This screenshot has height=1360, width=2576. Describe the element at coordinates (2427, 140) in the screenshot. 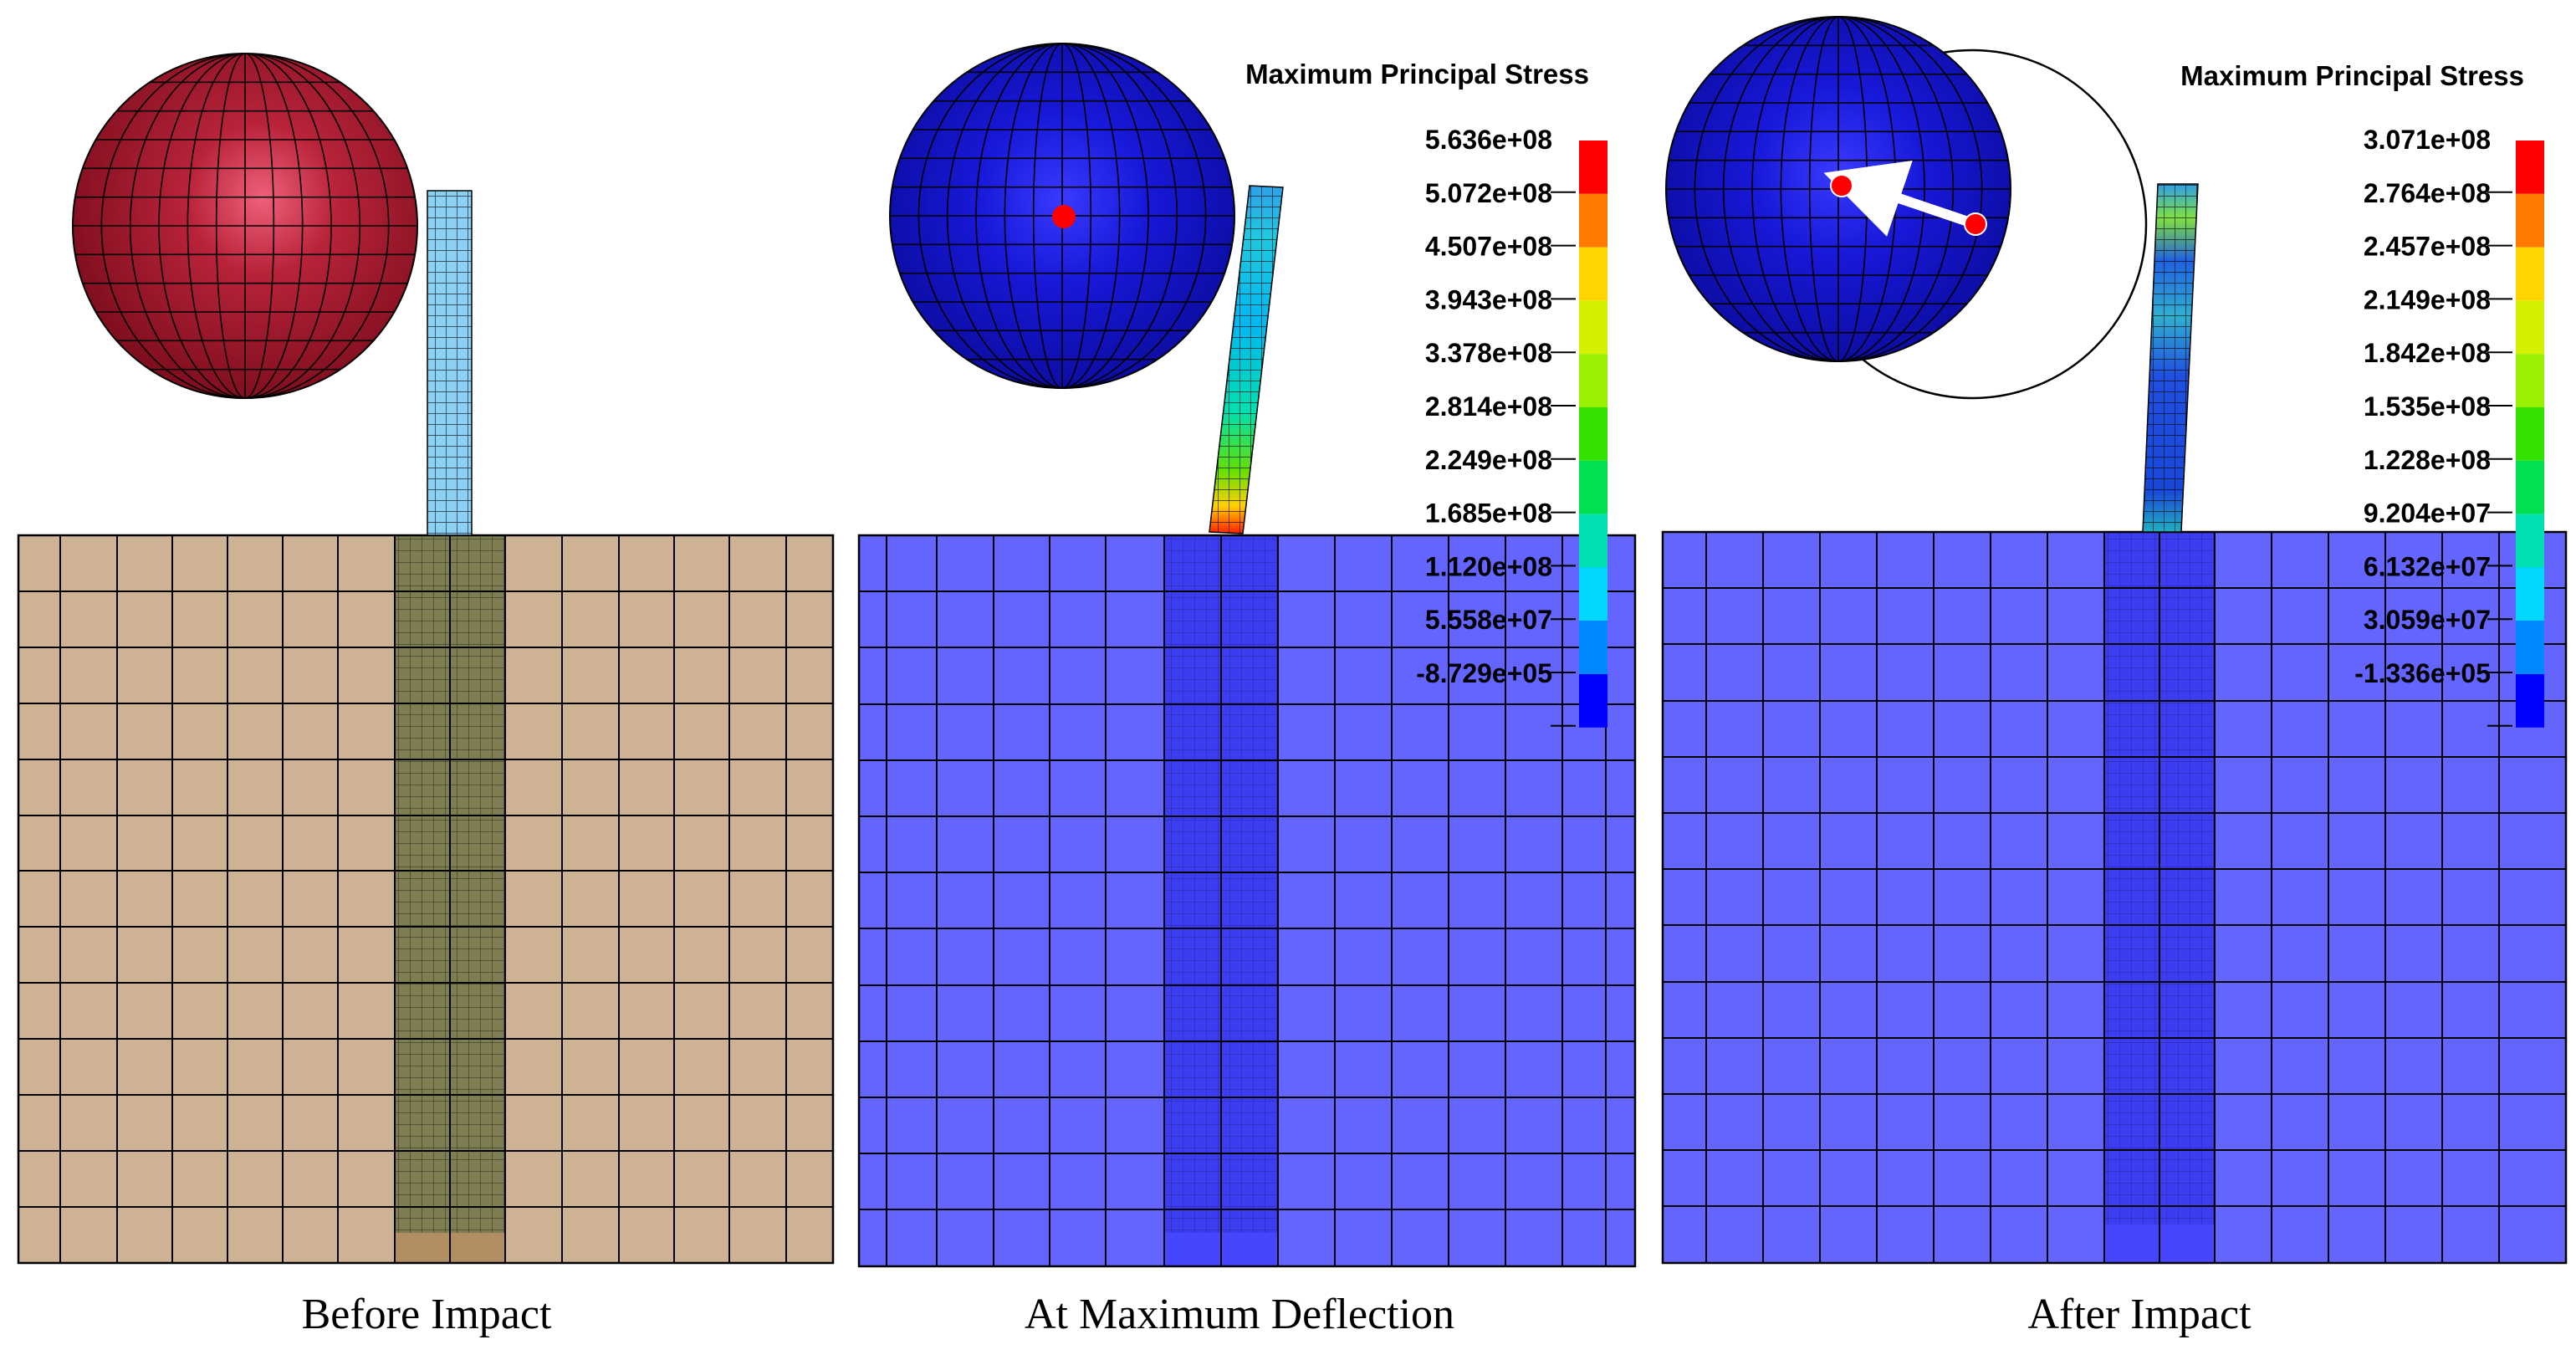

I see `legend-value: 3.071e+08` at that location.